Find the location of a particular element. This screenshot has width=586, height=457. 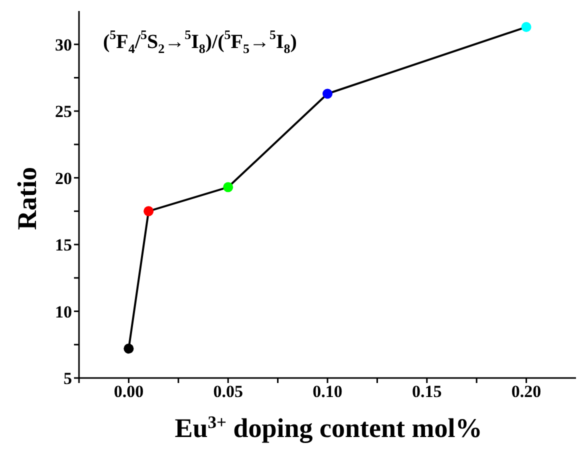

y-tick-label: 15 is located at coordinates (63, 245).